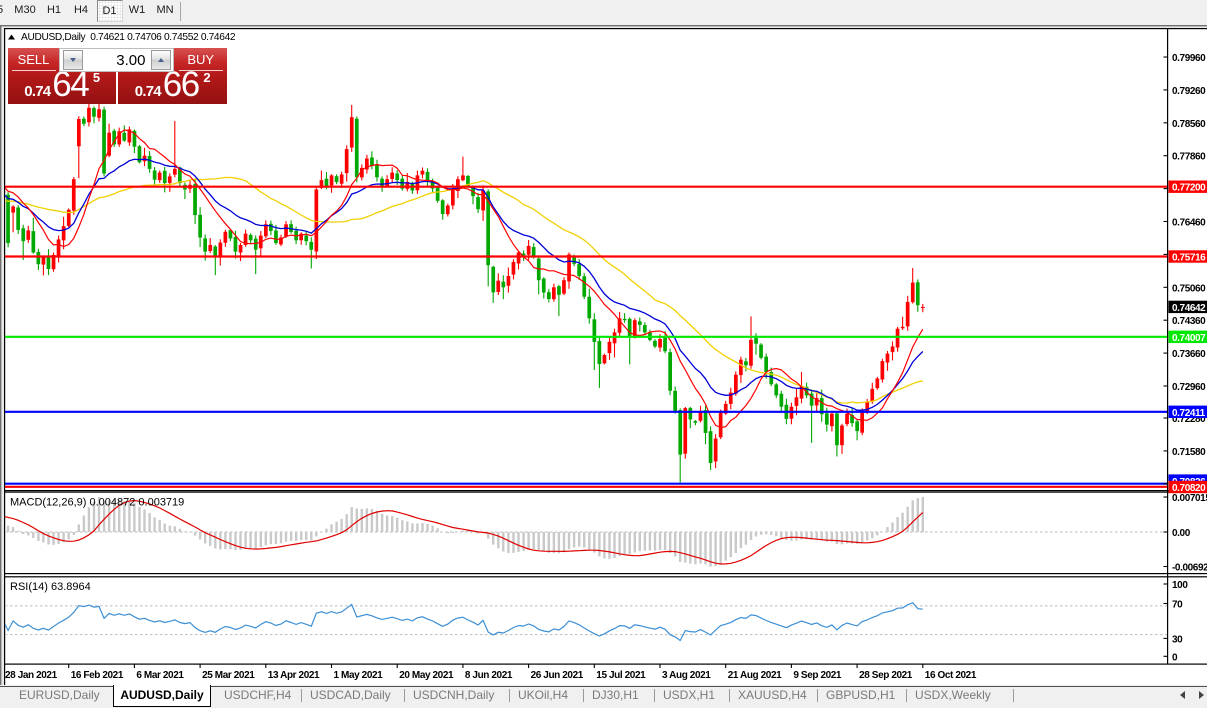 The height and width of the screenshot is (708, 1207). What do you see at coordinates (817, 675) in the screenshot?
I see `svg-text: 9 Sep 2021` at bounding box center [817, 675].